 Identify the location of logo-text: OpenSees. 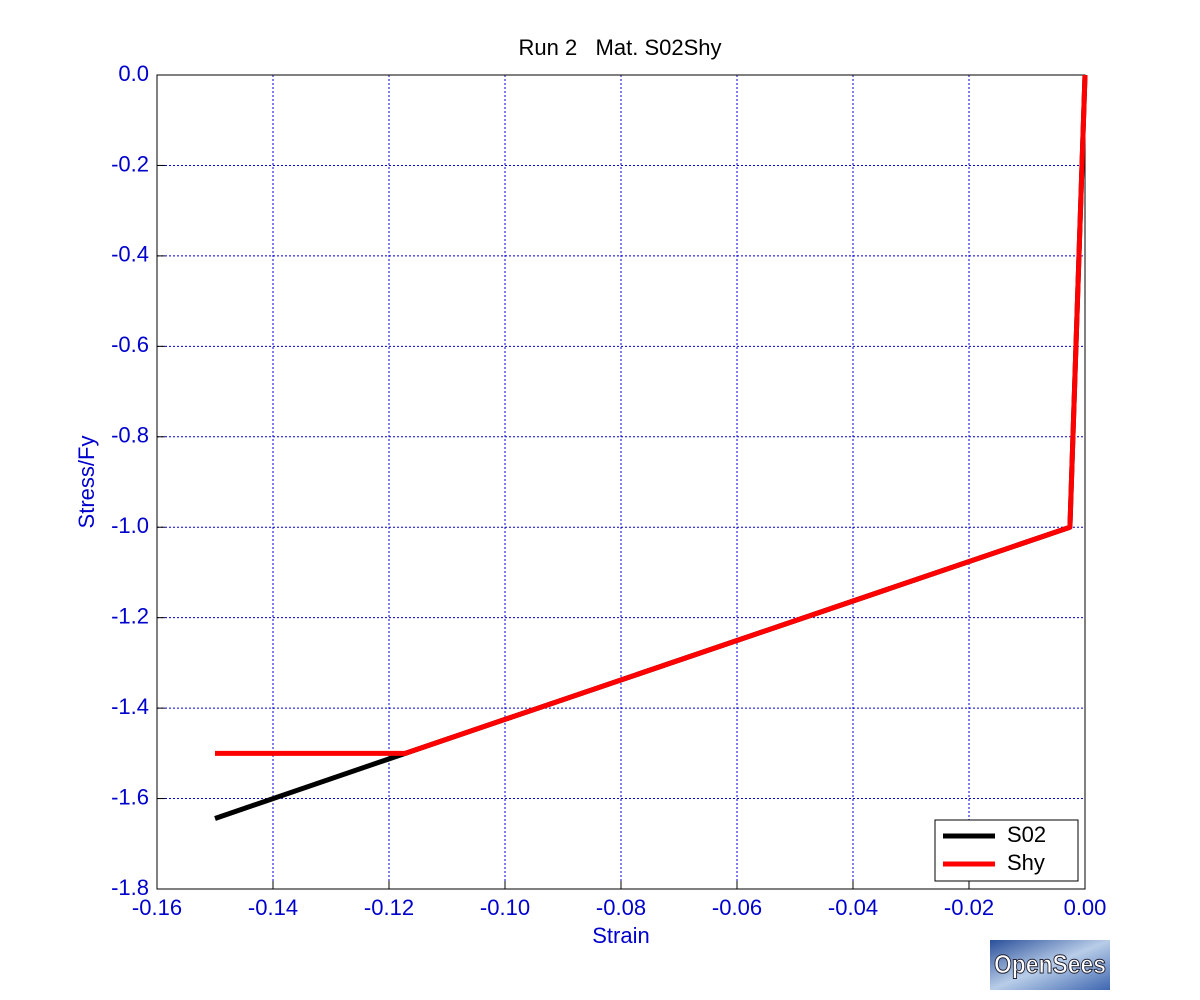
(1050, 964).